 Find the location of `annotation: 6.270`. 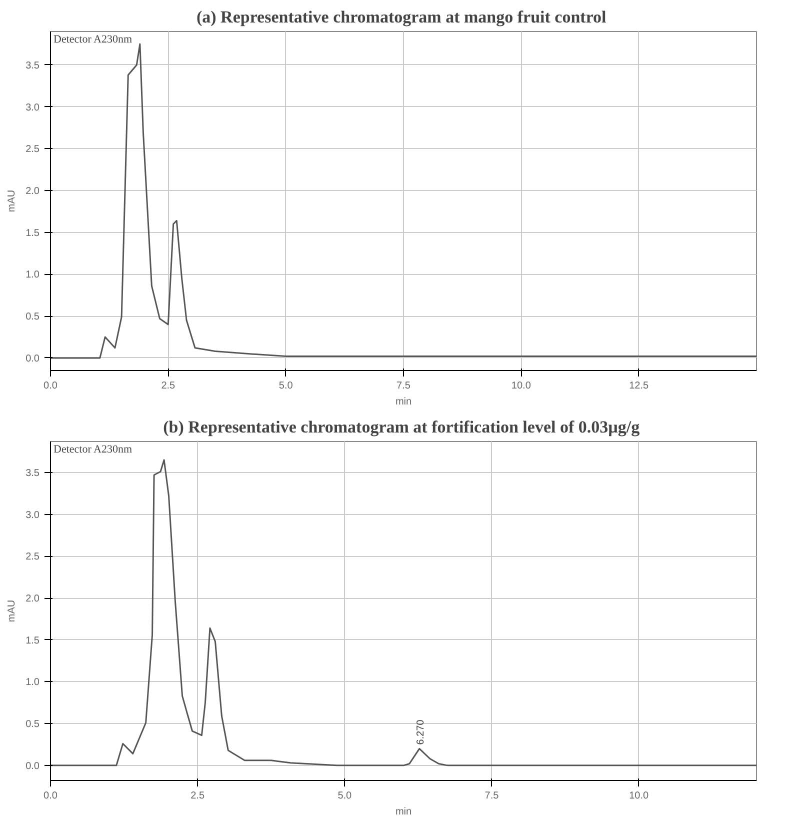

annotation: 6.270 is located at coordinates (420, 732).